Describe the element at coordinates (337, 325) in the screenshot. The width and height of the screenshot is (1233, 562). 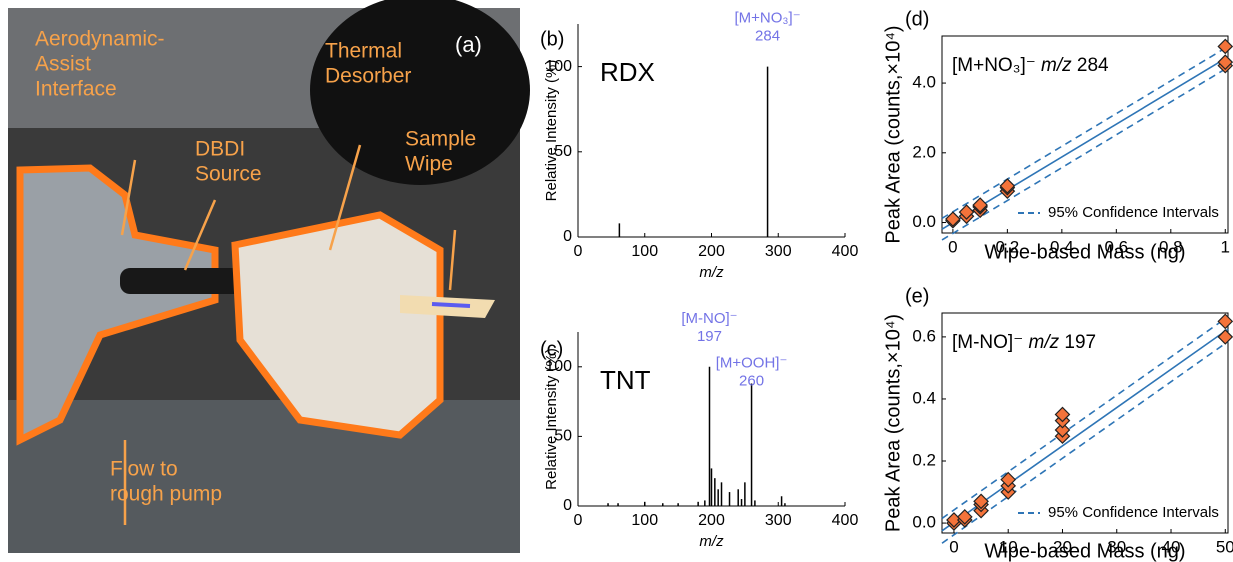
I see `photo-desorber` at that location.